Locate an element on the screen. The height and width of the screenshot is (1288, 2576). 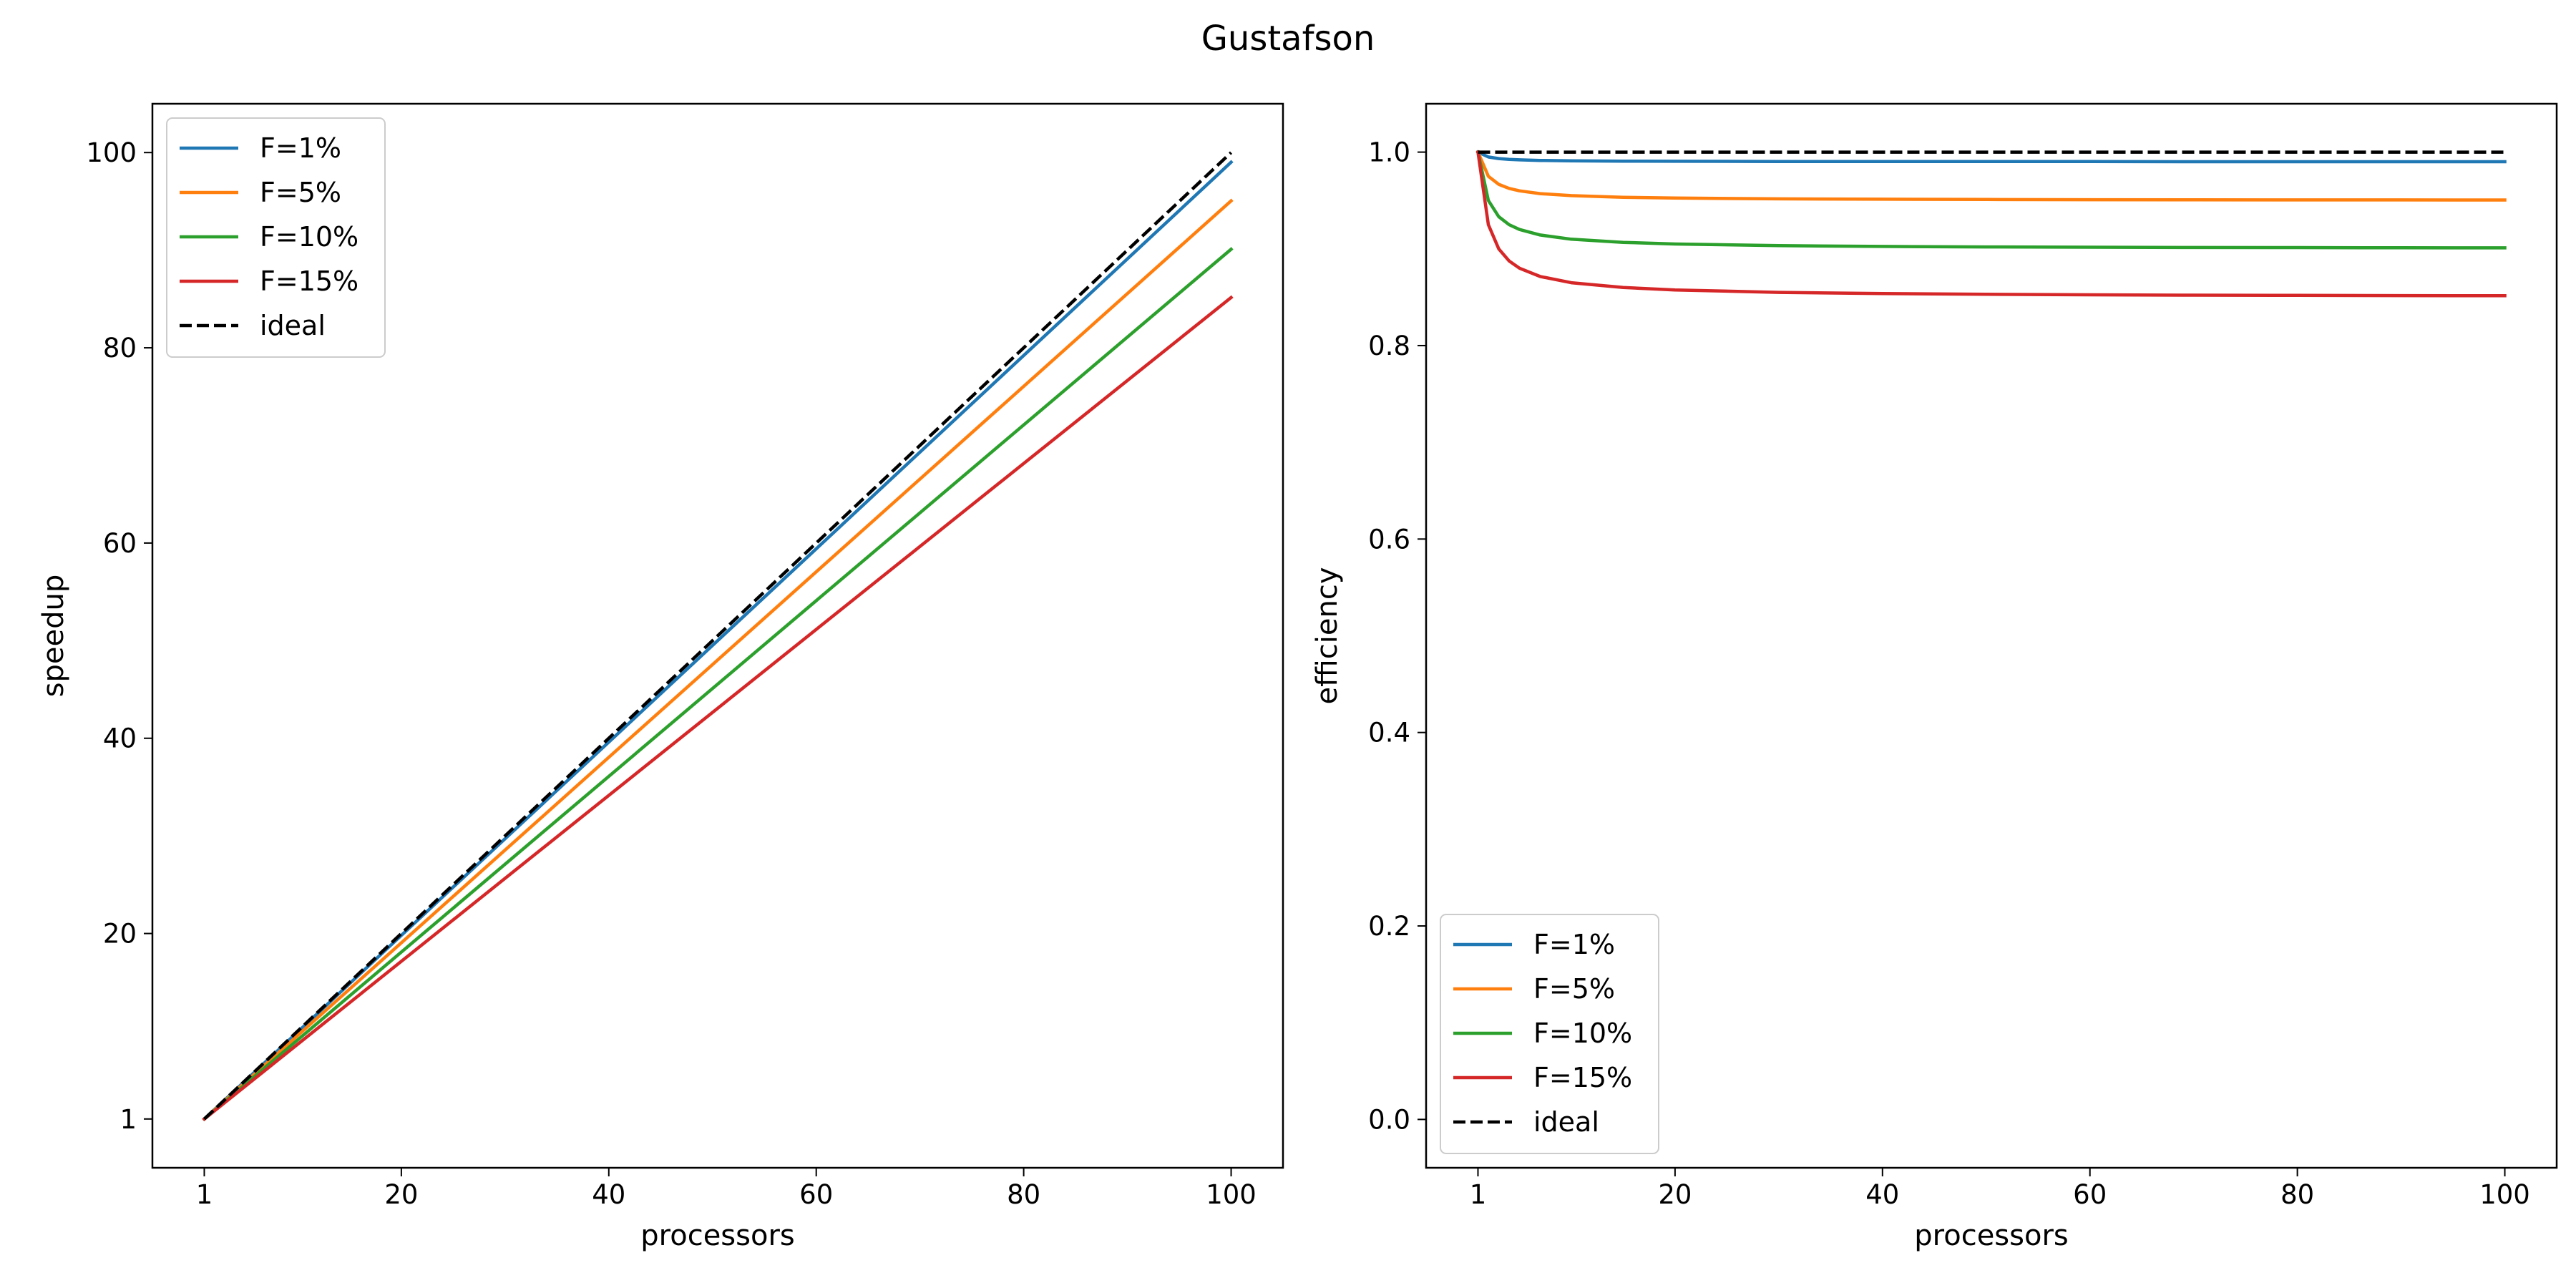
y-tick-label: 1 is located at coordinates (128, 1119).